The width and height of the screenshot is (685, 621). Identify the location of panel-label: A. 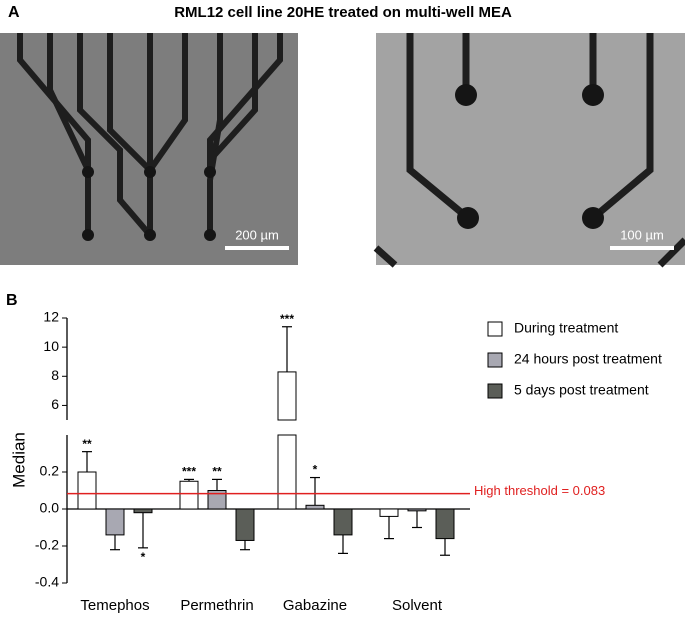
(14, 12).